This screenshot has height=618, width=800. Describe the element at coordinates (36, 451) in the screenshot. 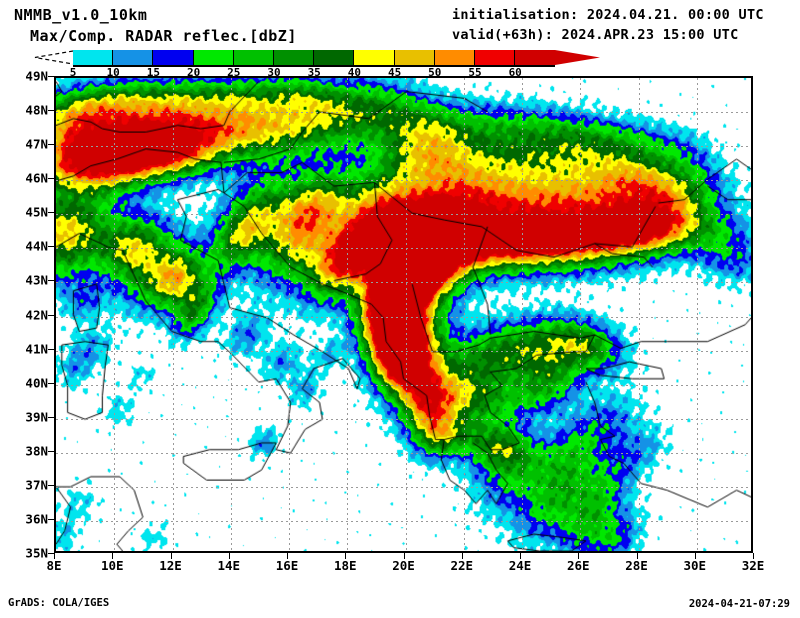

I see `latitude-tick-label: 38N` at that location.